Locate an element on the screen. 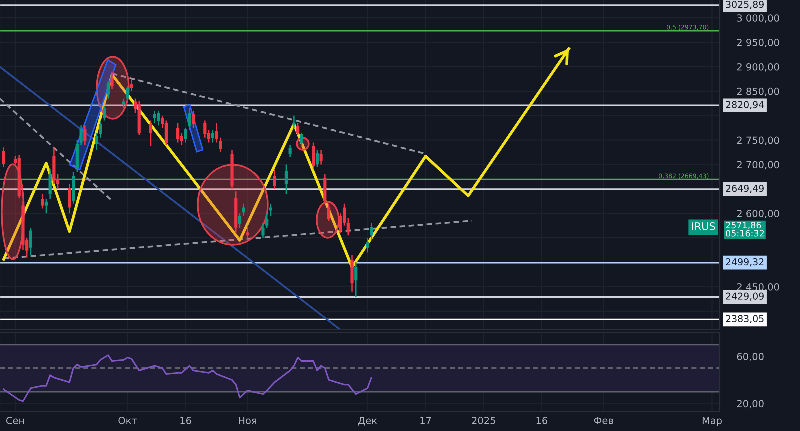 Image resolution: width=800 pixels, height=431 pixels. text: 2571,86 is located at coordinates (744, 226).